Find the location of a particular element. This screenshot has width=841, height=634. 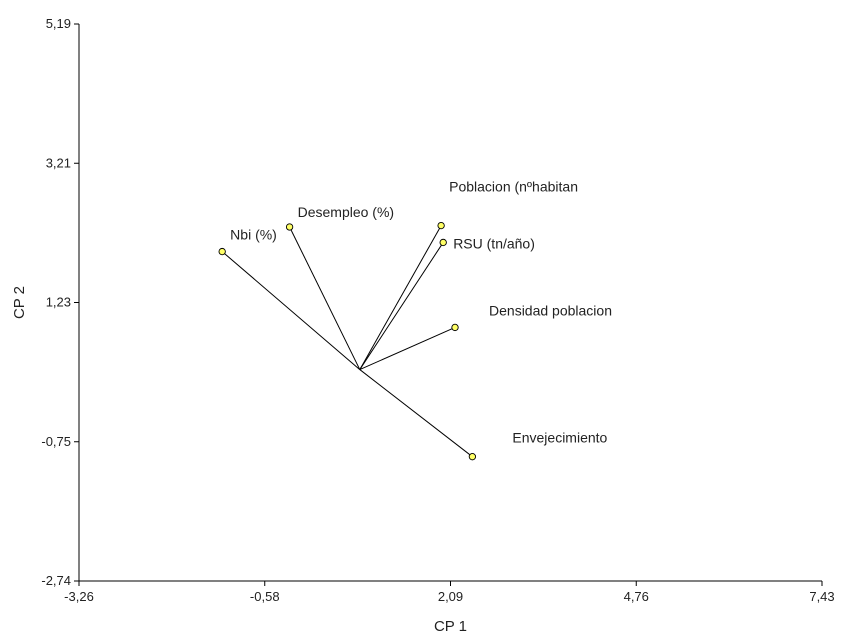

y-tick-label: 5,19 is located at coordinates (58, 23).